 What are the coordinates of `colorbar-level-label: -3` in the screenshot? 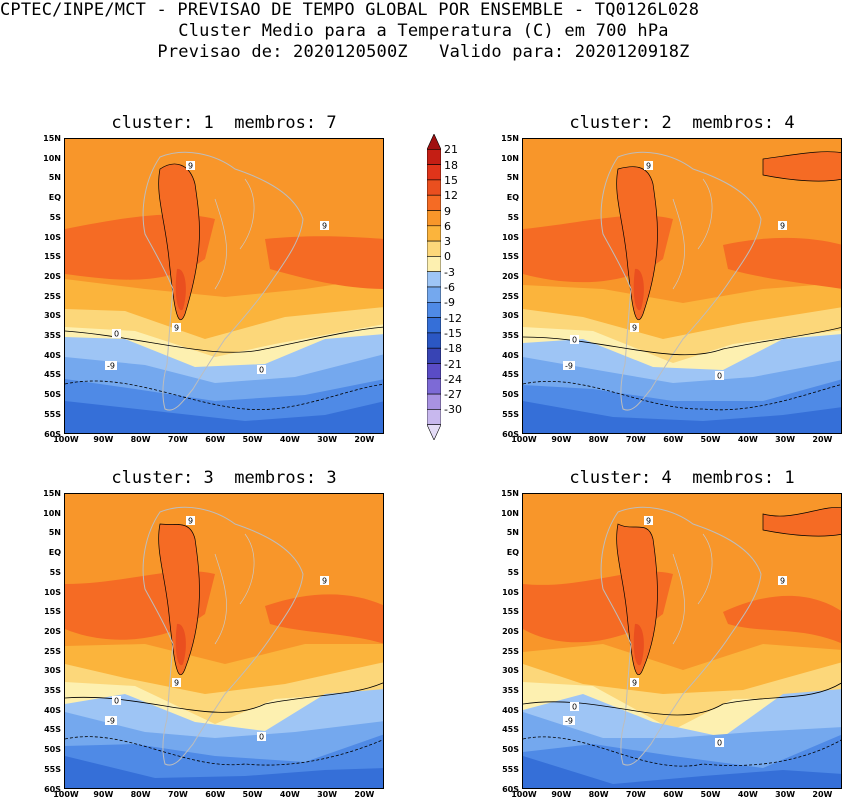 It's located at (449, 272).